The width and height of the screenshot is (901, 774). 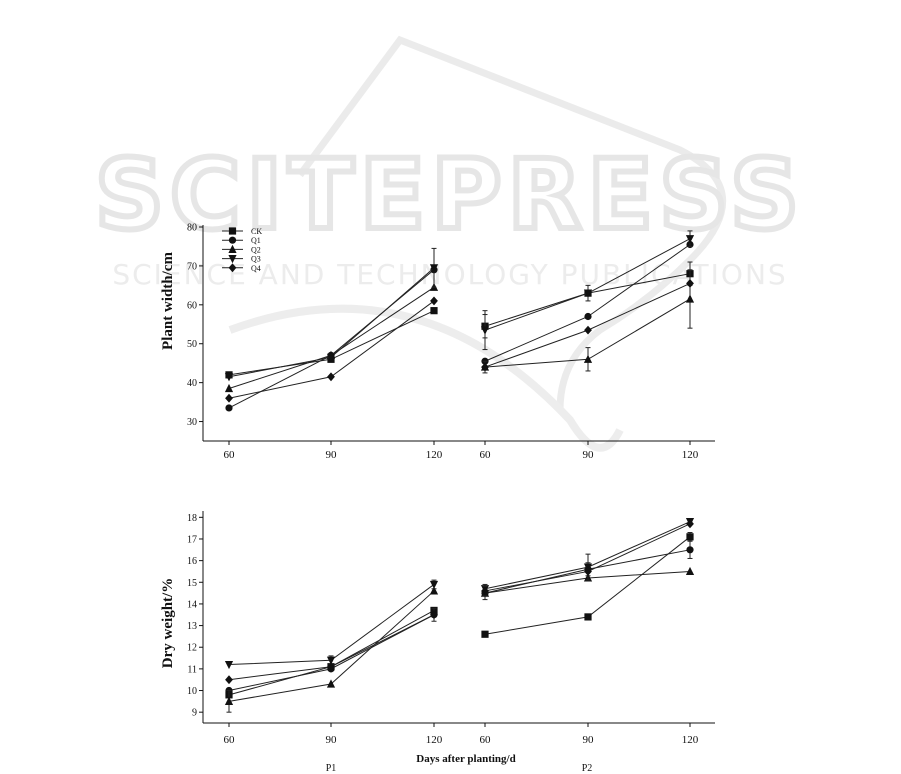 What do you see at coordinates (450, 195) in the screenshot?
I see `watermark-title: SCITEPRESS` at bounding box center [450, 195].